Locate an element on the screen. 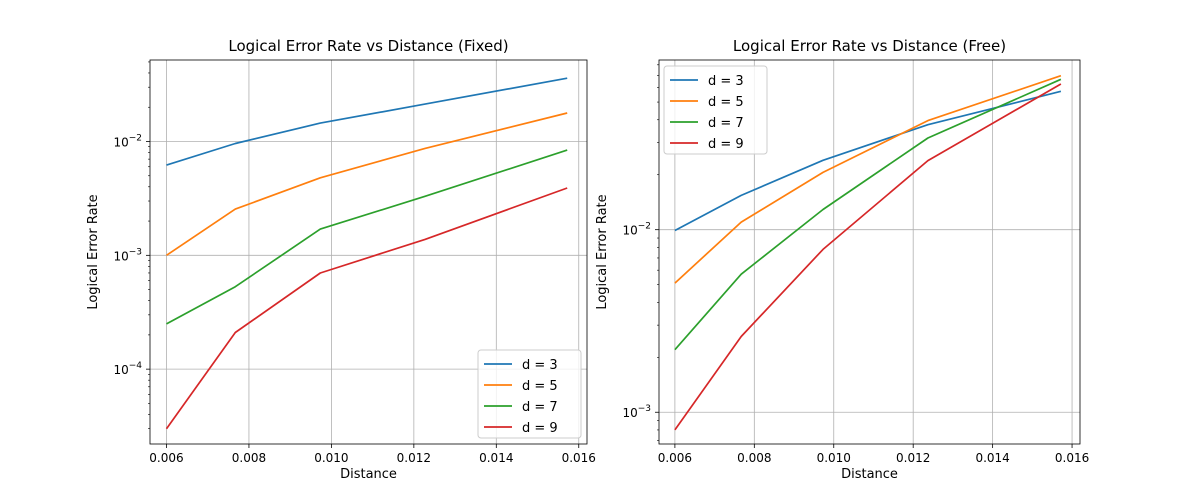 The image size is (1200, 500). series-line-d7 is located at coordinates (367, 237).